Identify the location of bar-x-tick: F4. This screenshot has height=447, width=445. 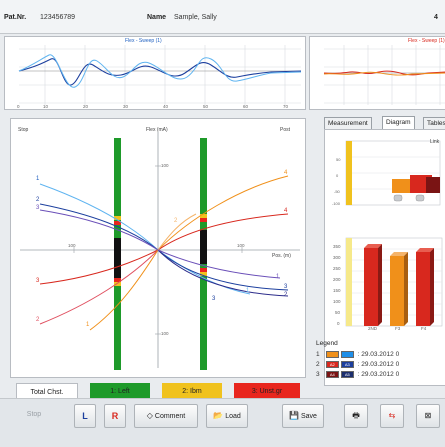
(424, 328).